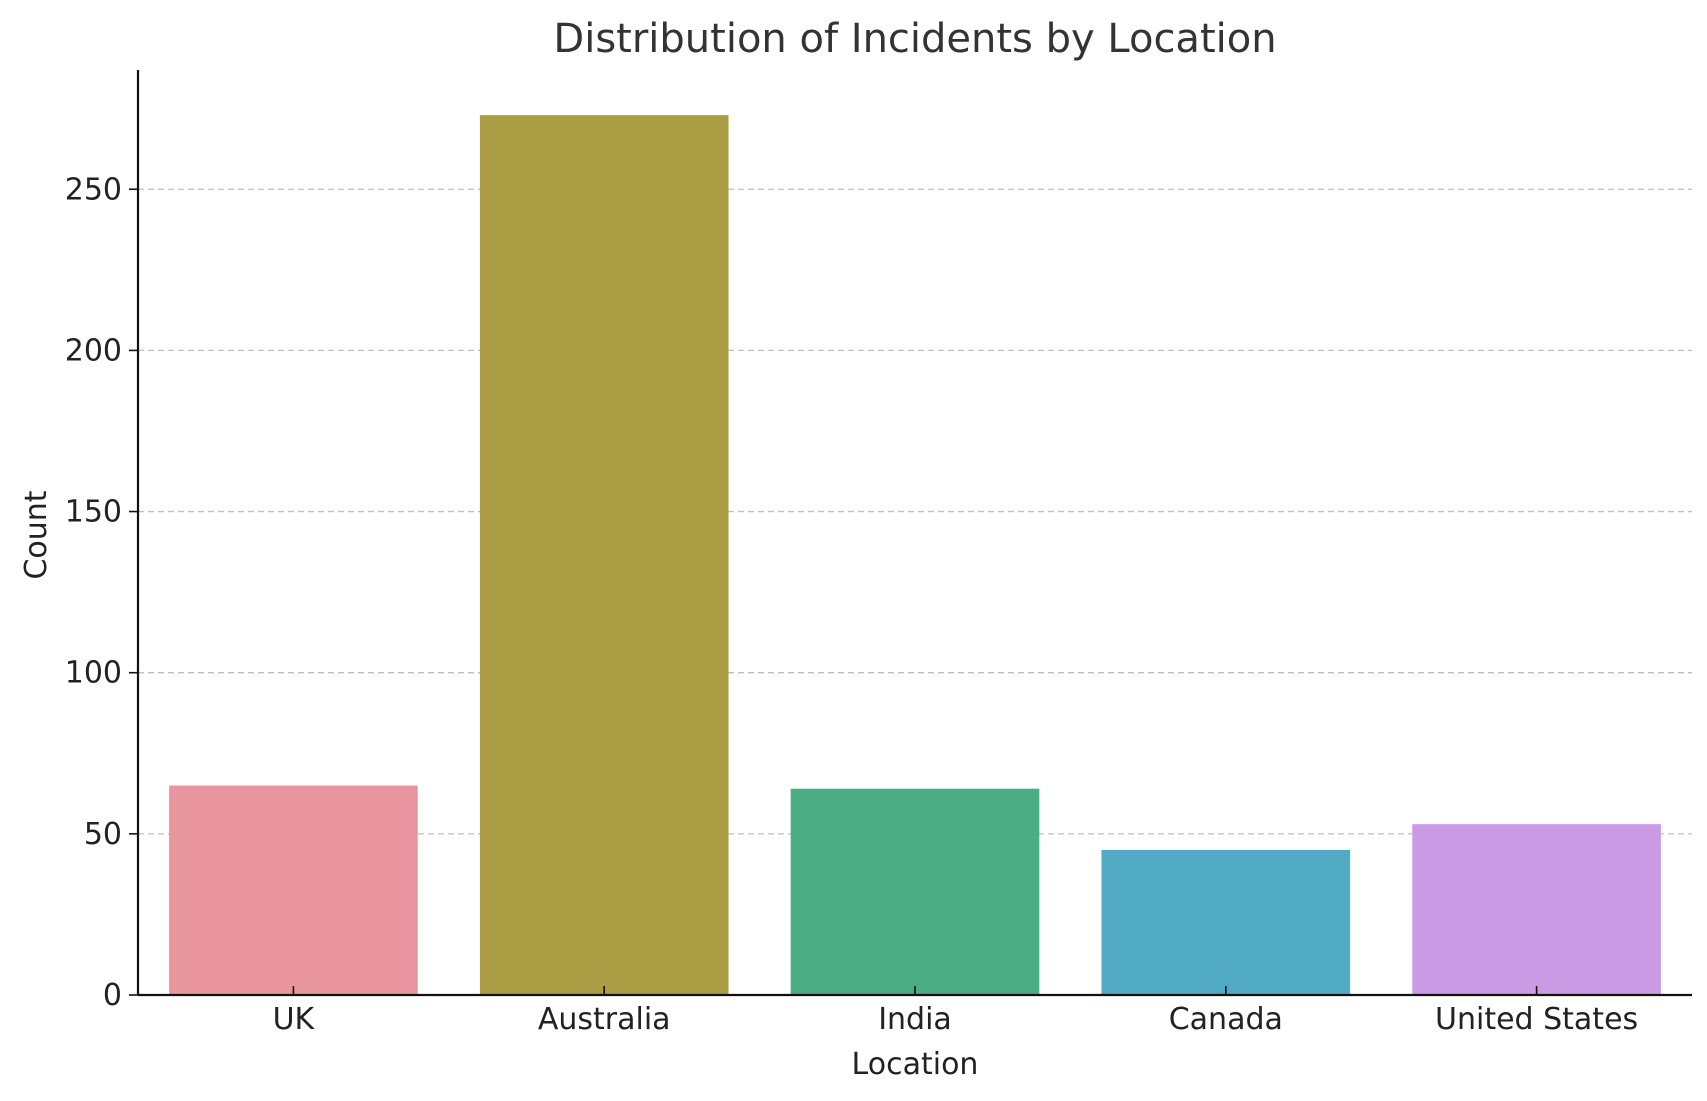 This screenshot has height=1101, width=1707. What do you see at coordinates (93, 189) in the screenshot?
I see `y-tick-label: 250` at bounding box center [93, 189].